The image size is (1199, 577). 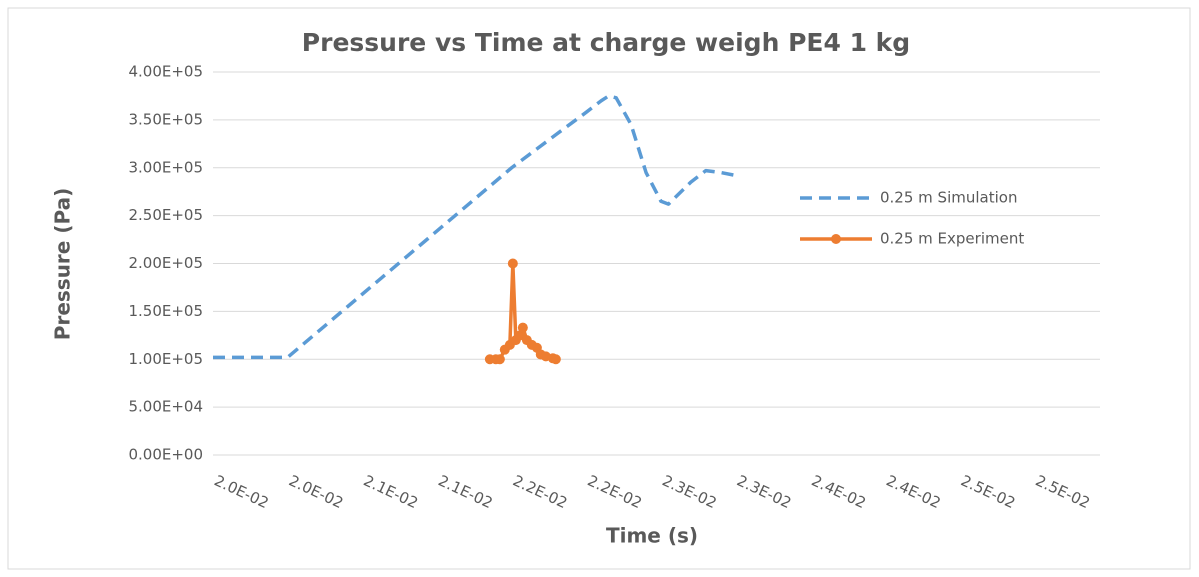 What do you see at coordinates (948, 198) in the screenshot?
I see `legend-label: 0.25 m Simulation` at bounding box center [948, 198].